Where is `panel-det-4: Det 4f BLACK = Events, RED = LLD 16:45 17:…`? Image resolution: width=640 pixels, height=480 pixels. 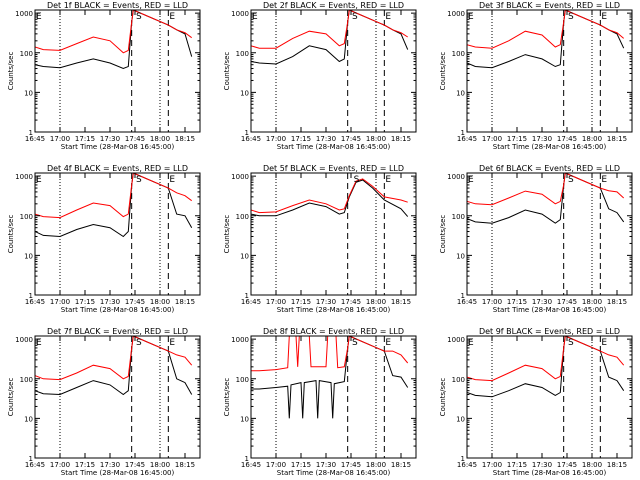
panel-det-4: Det 4f BLACK = Events, RED = LLD 16:45 17:… is located at coordinates (104, 239).